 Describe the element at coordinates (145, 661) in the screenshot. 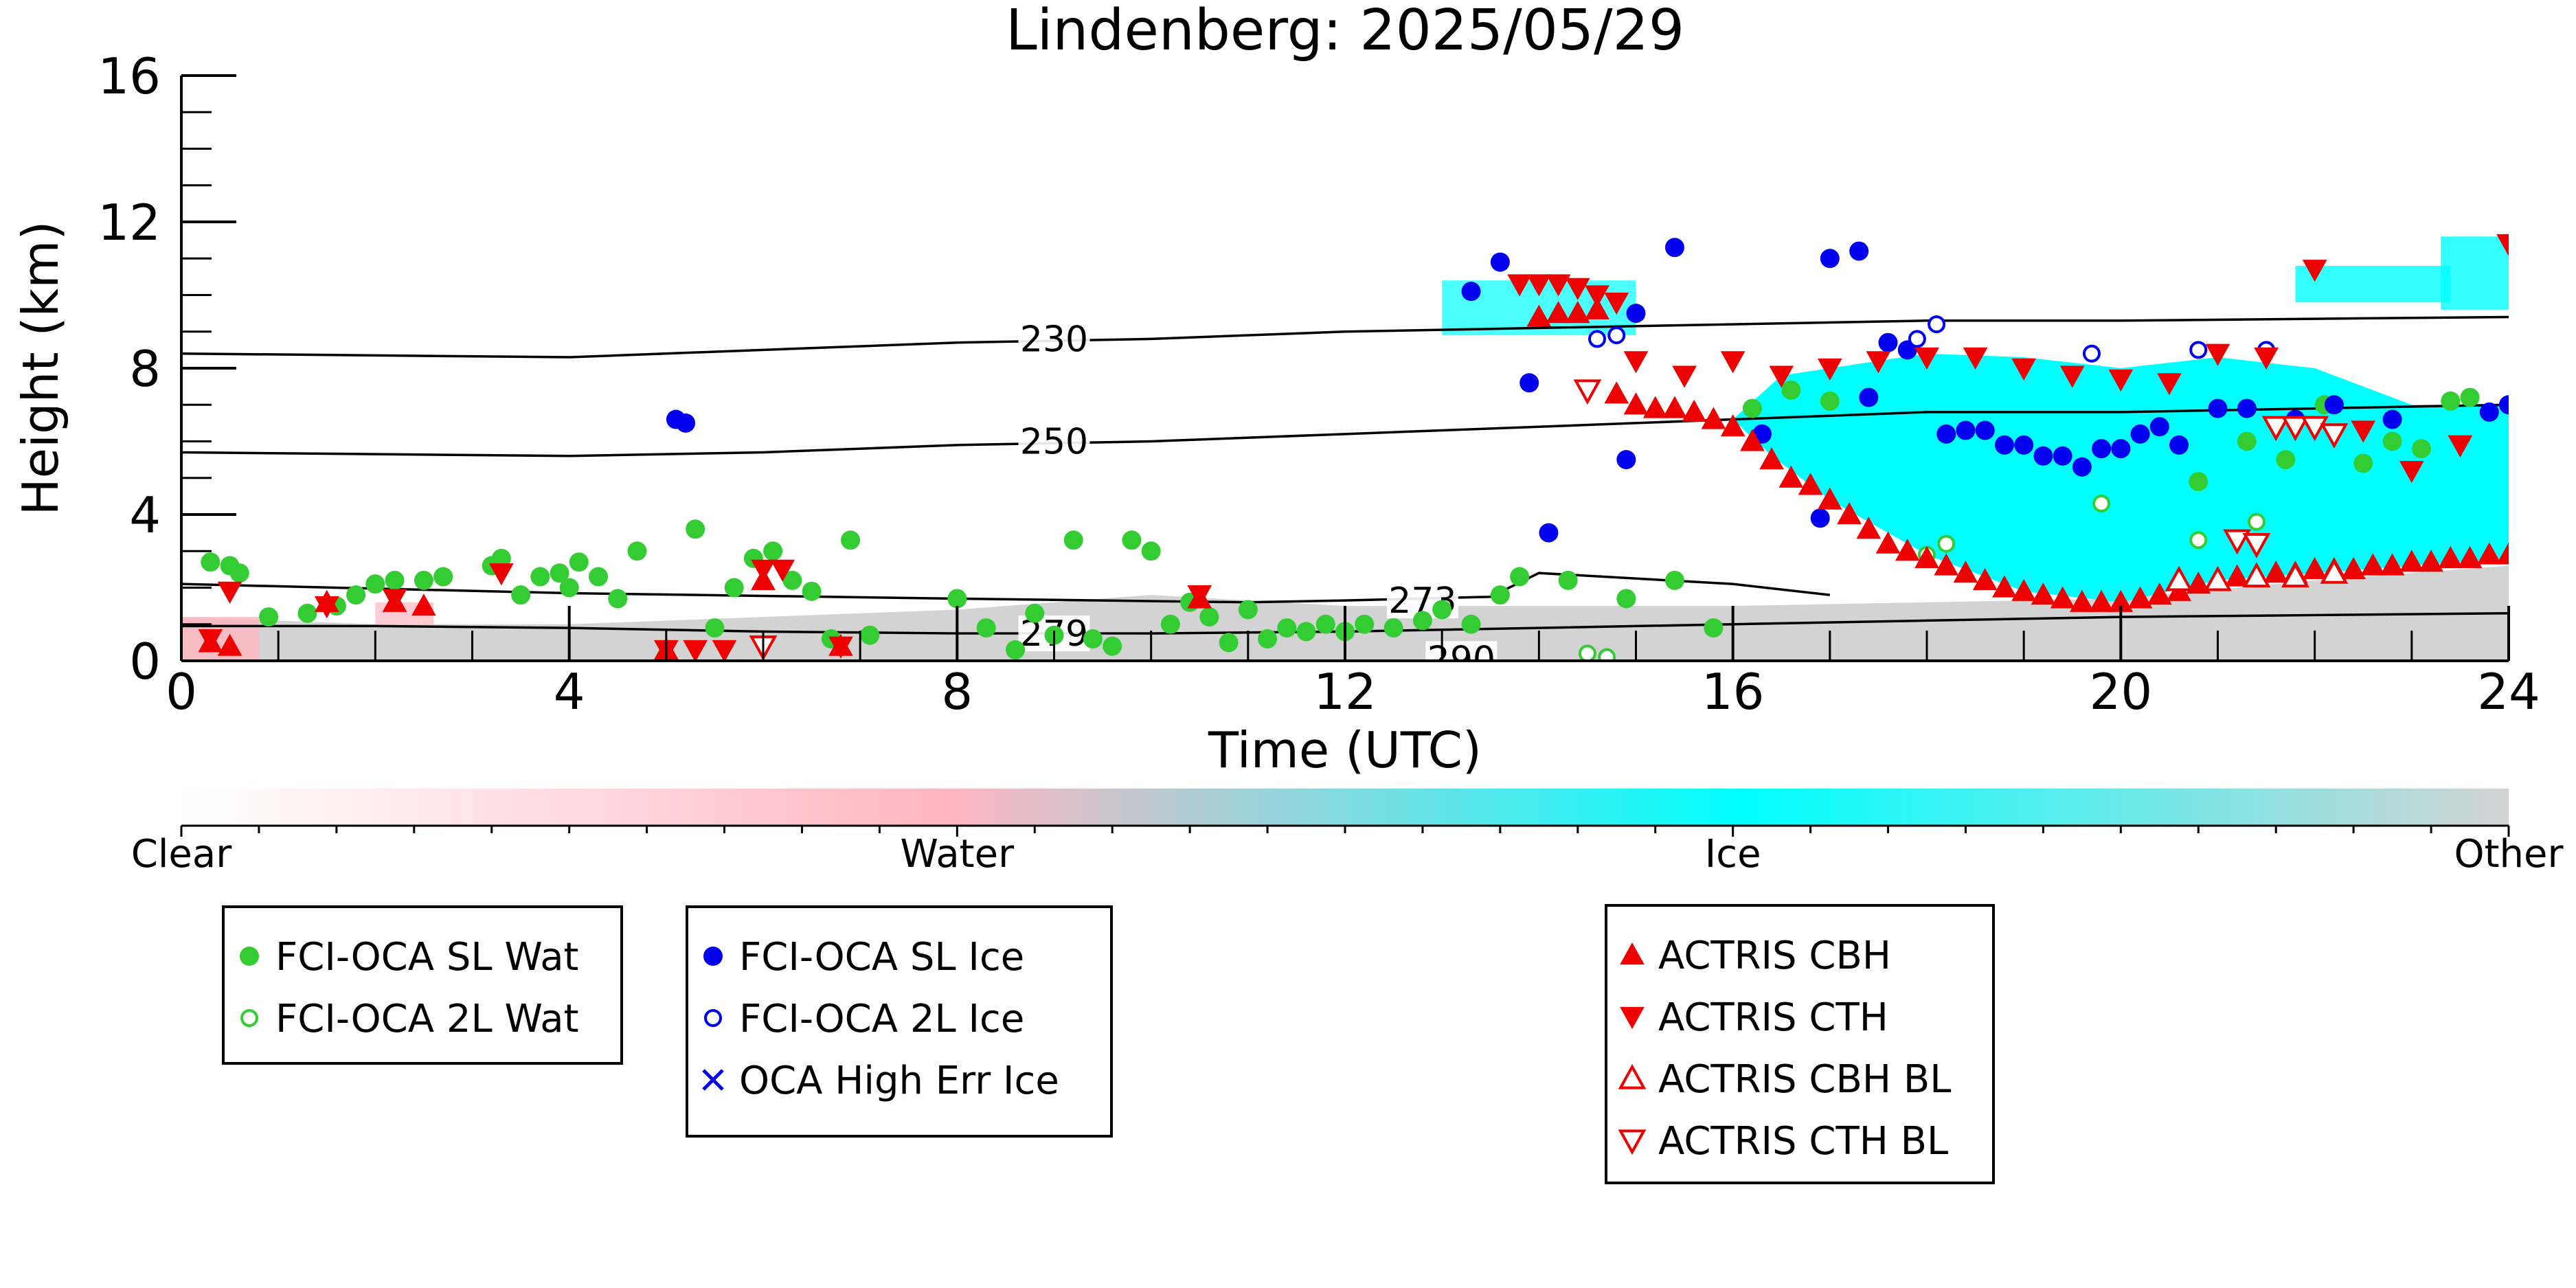

I see `y-tick-label: 0` at that location.